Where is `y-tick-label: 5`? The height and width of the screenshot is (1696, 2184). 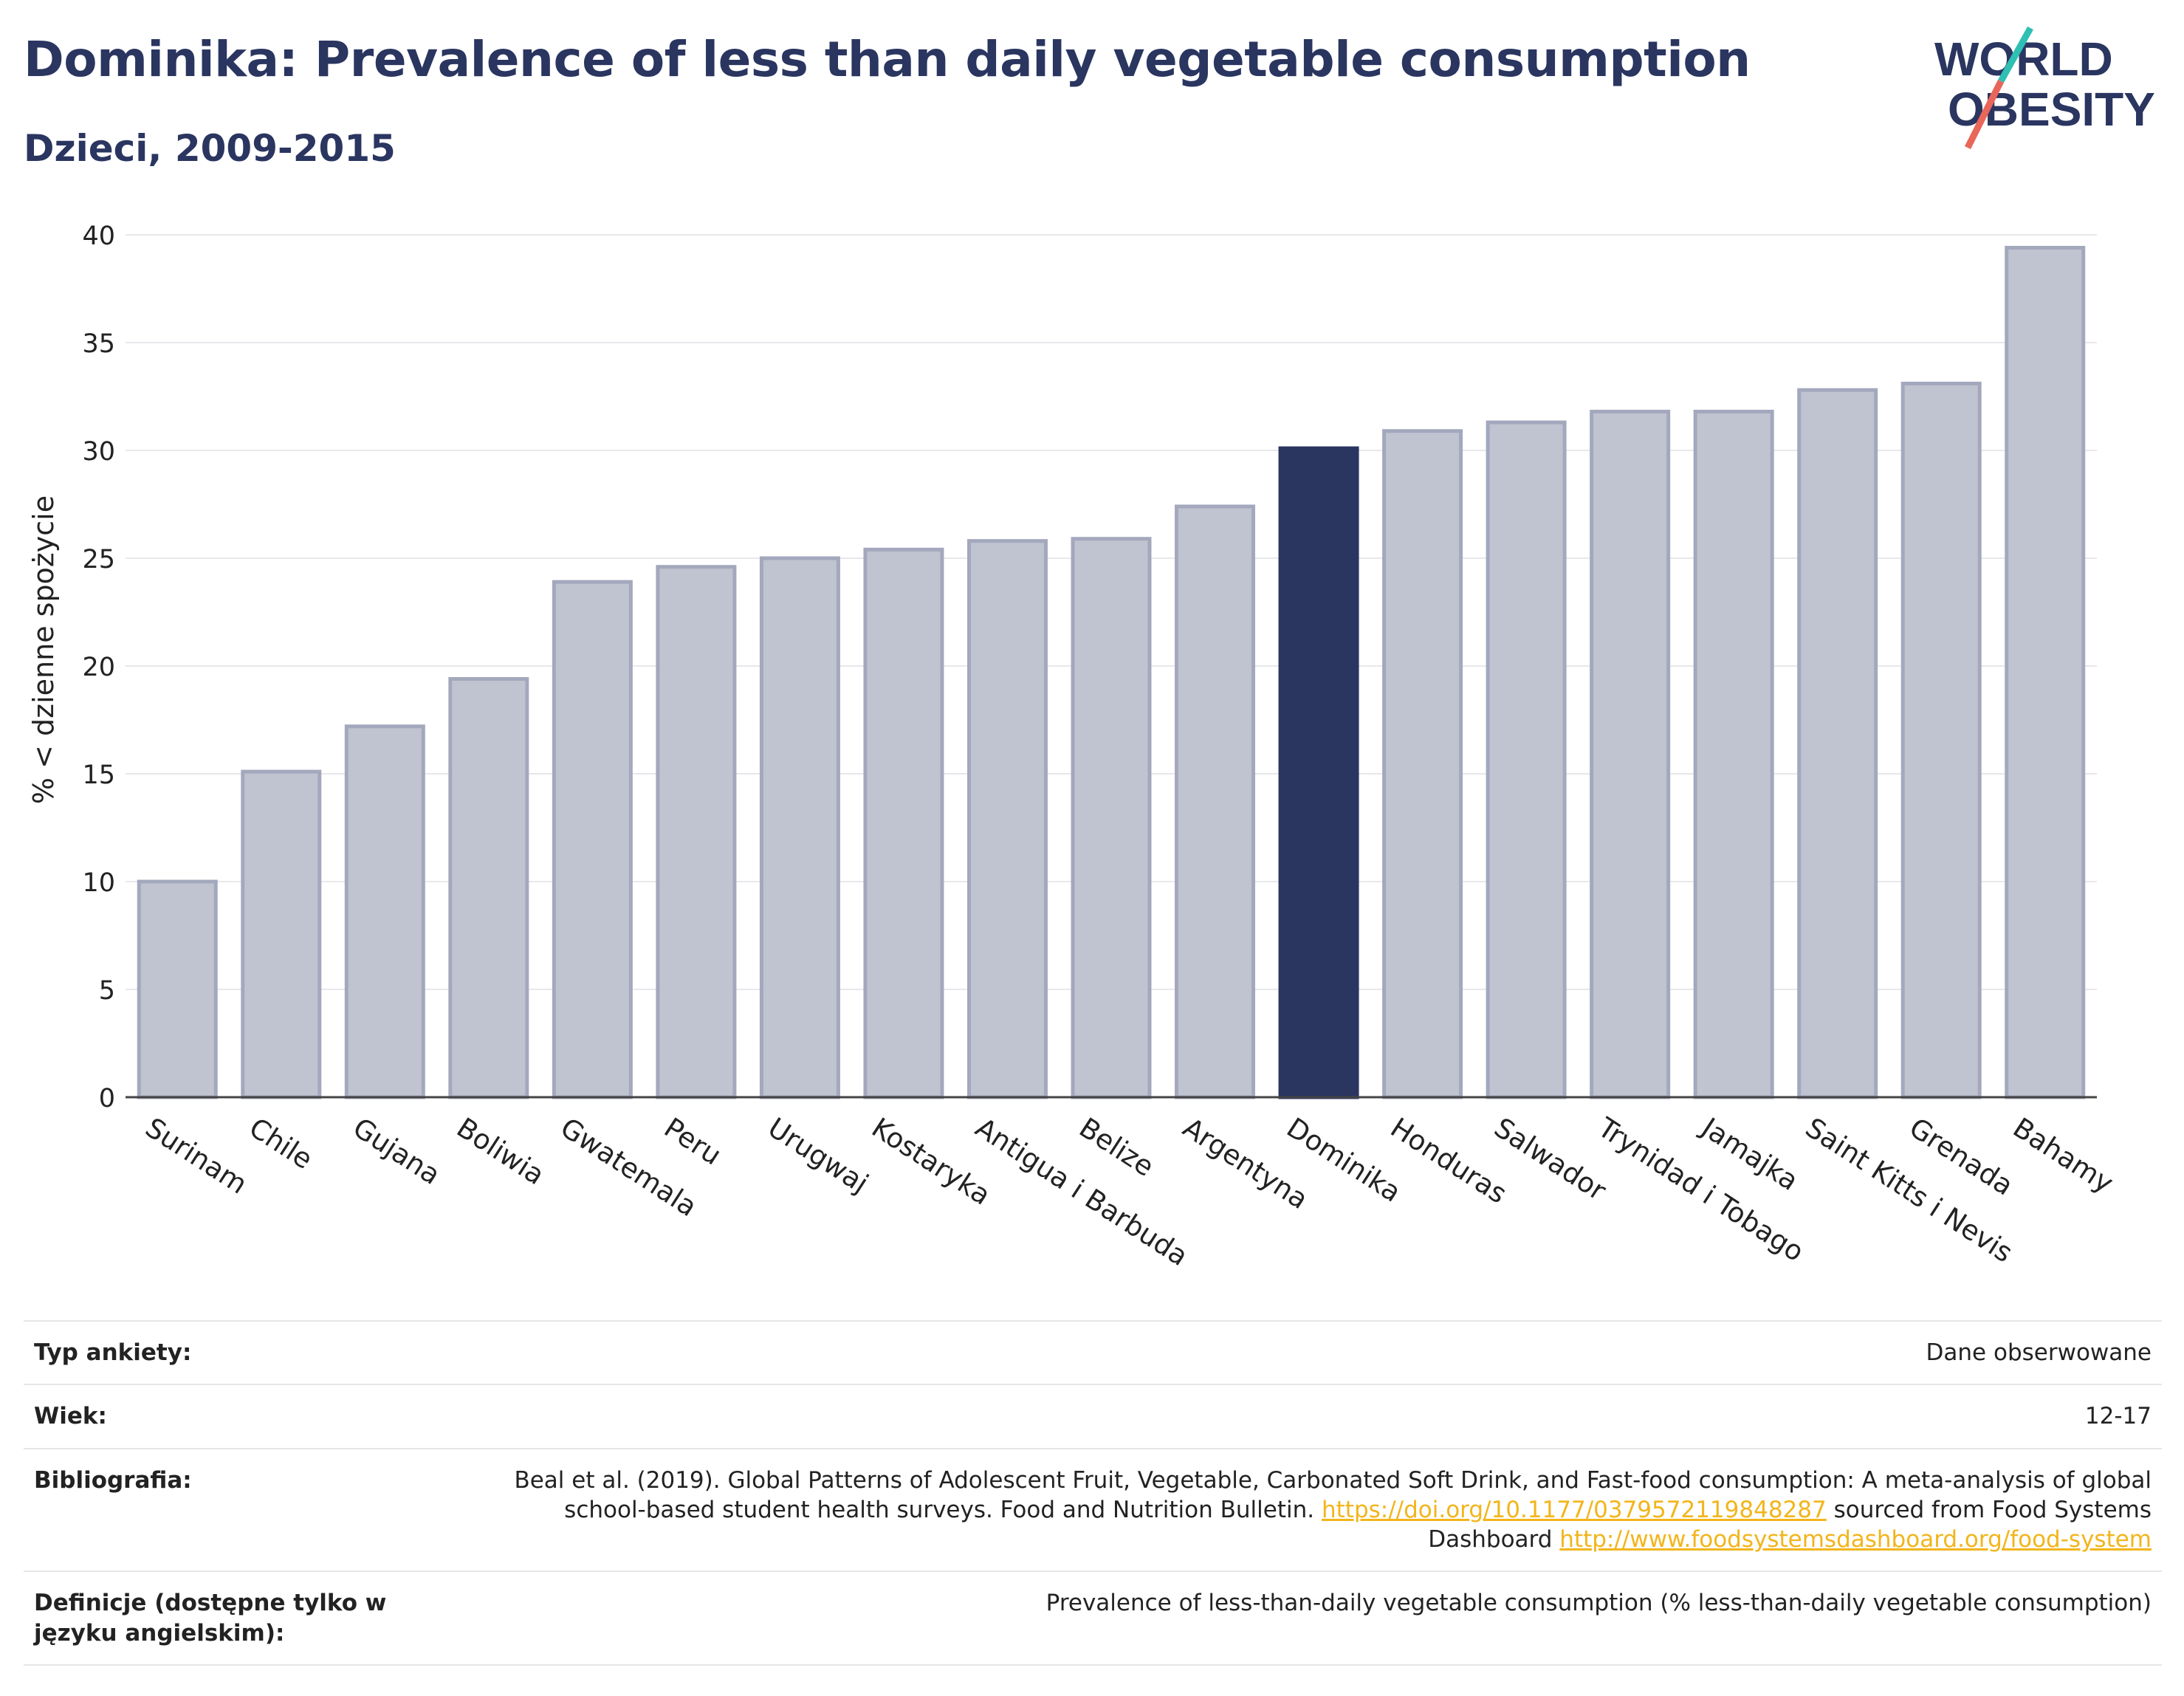 y-tick-label: 5 is located at coordinates (107, 991).